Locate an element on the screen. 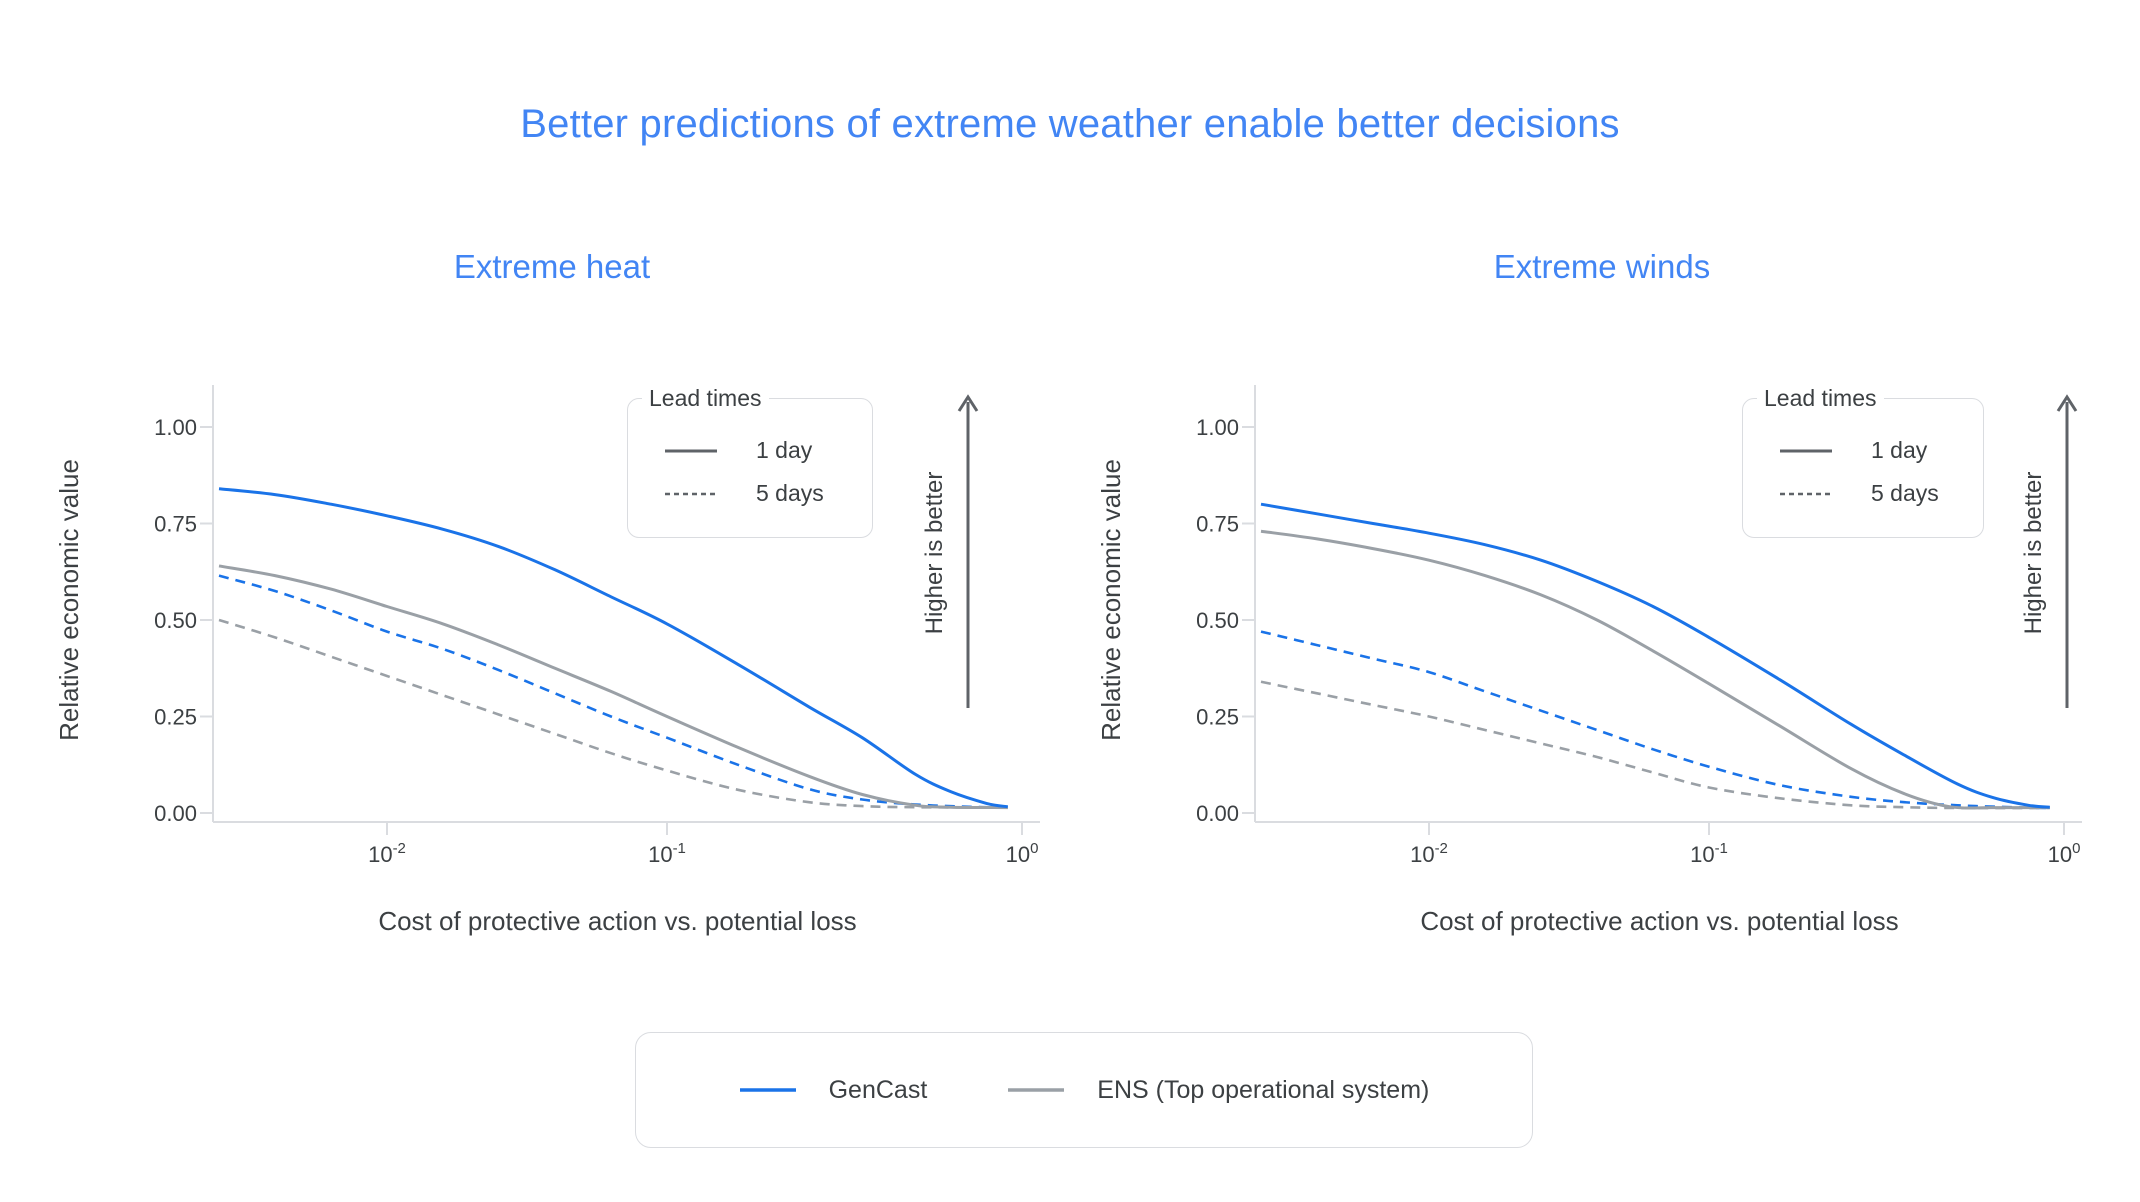 The width and height of the screenshot is (2140, 1202). extreme-winds-y-tick-label: 1.00 is located at coordinates (1217, 427).